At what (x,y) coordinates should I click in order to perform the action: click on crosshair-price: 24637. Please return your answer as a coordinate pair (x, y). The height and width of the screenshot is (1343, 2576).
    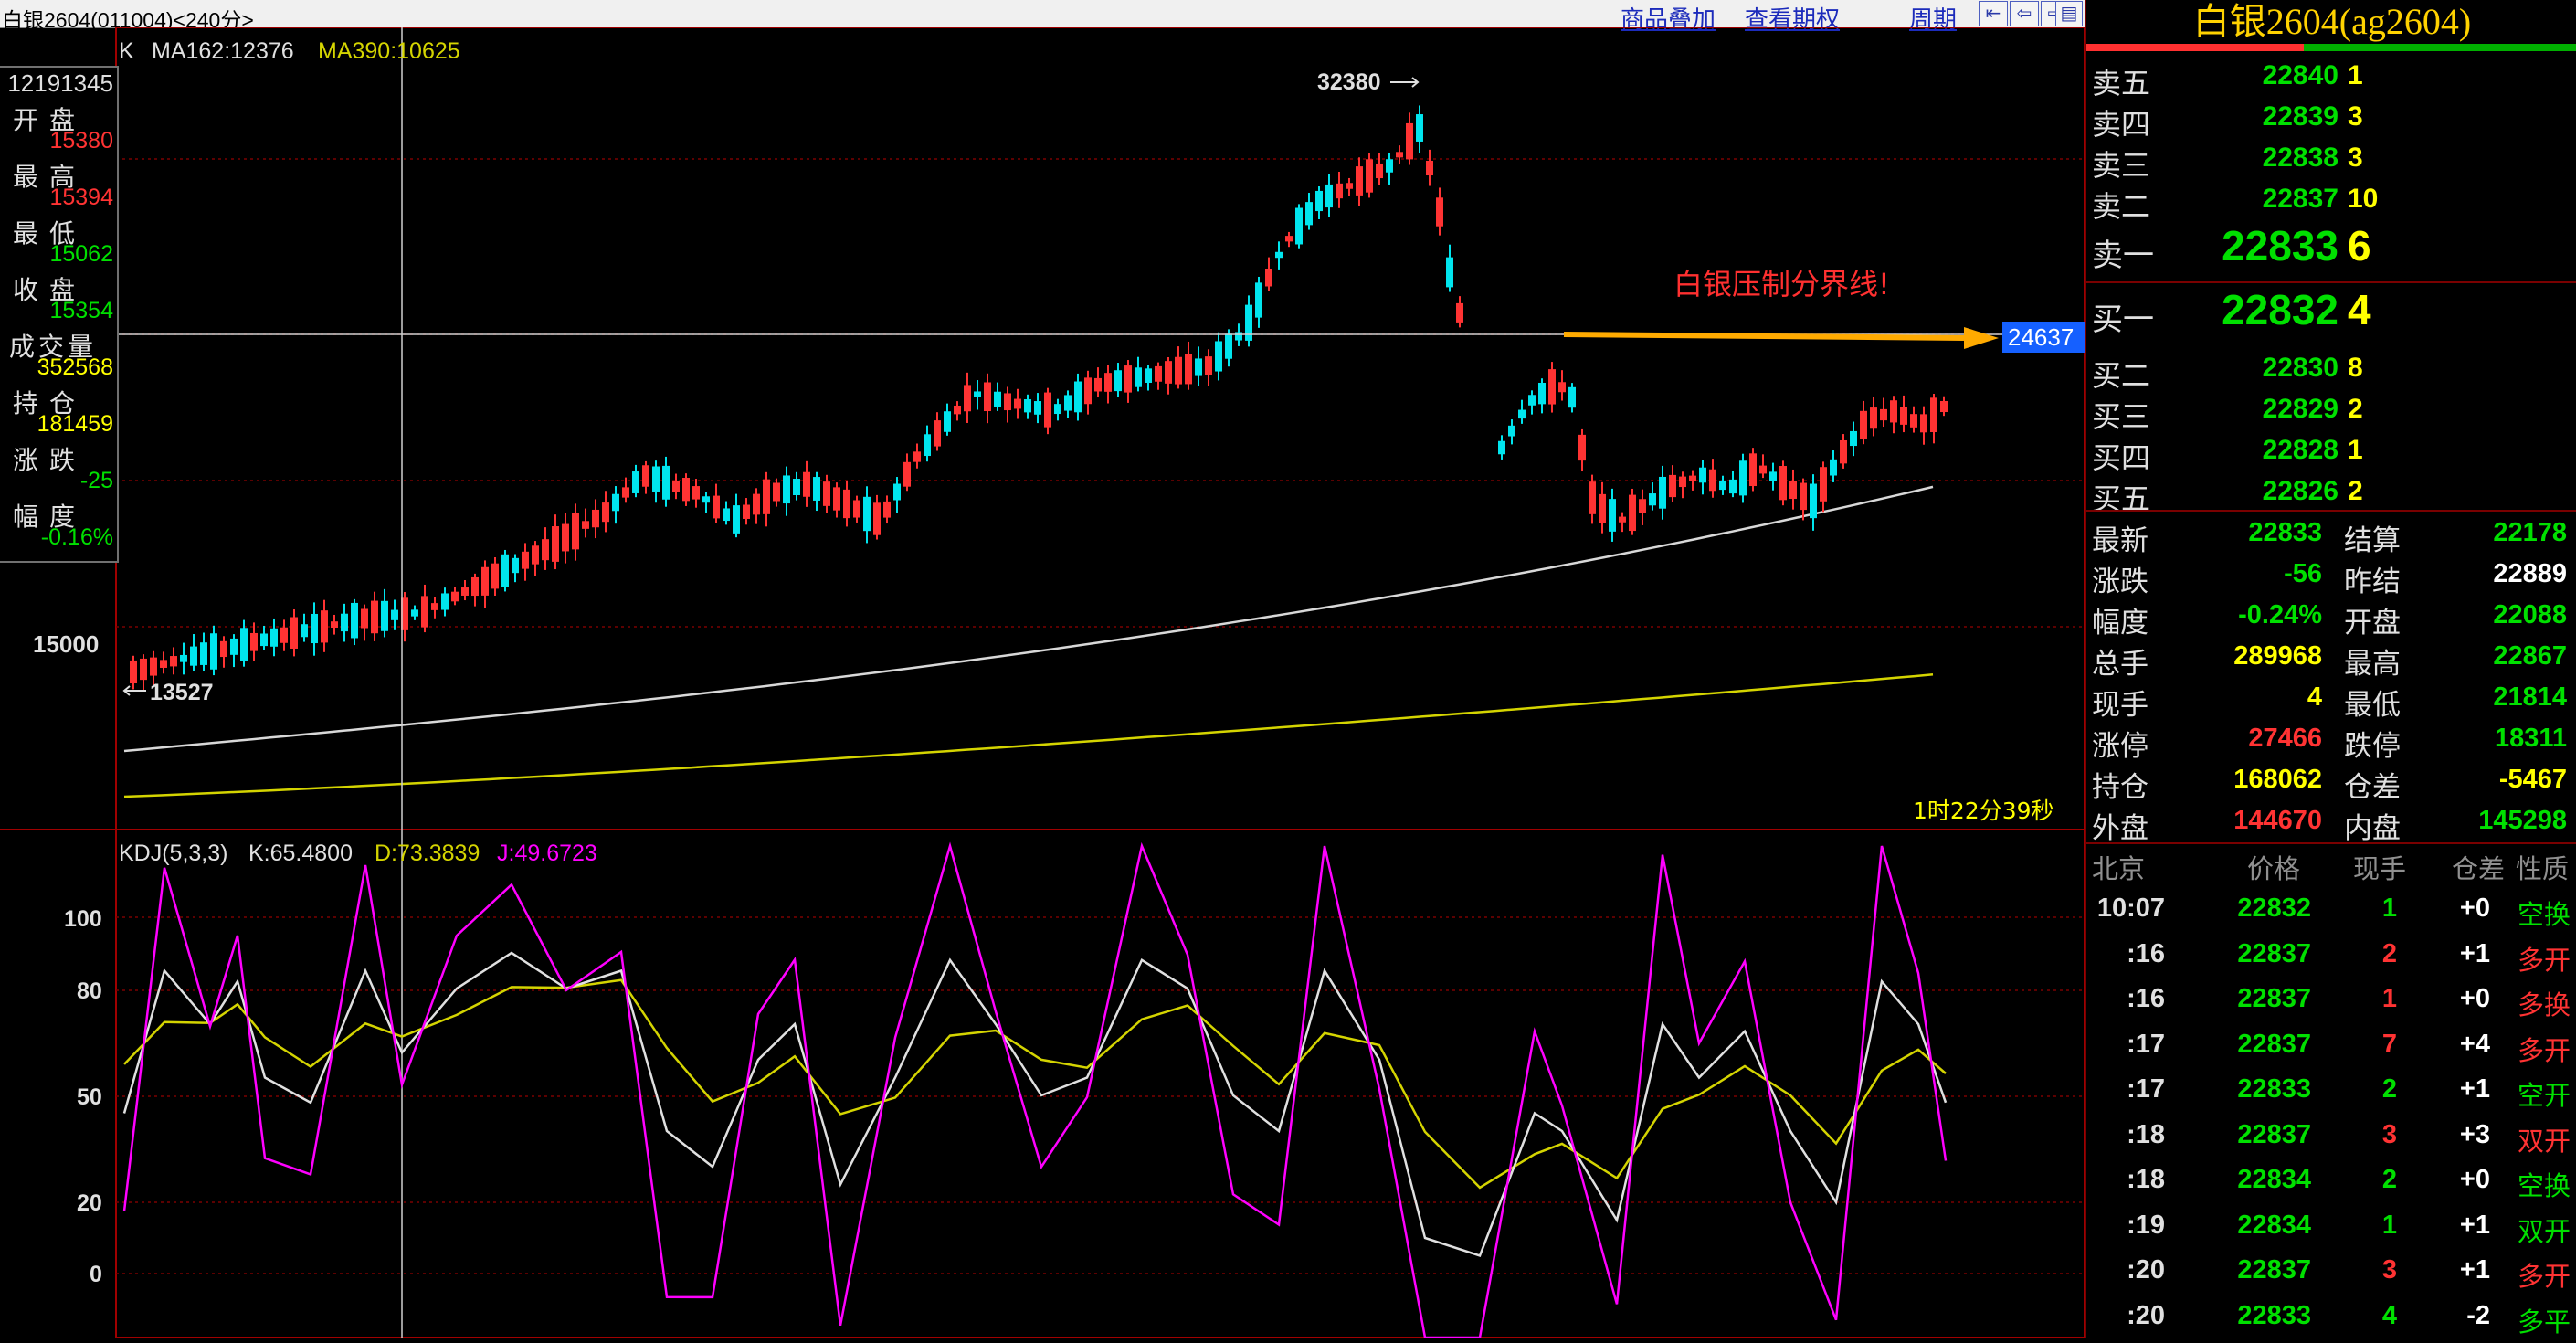
    Looking at the image, I should click on (2041, 337).